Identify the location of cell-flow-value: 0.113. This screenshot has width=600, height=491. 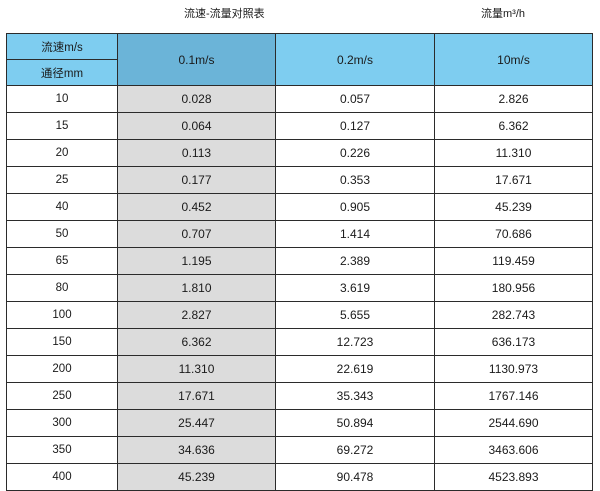
(196, 153).